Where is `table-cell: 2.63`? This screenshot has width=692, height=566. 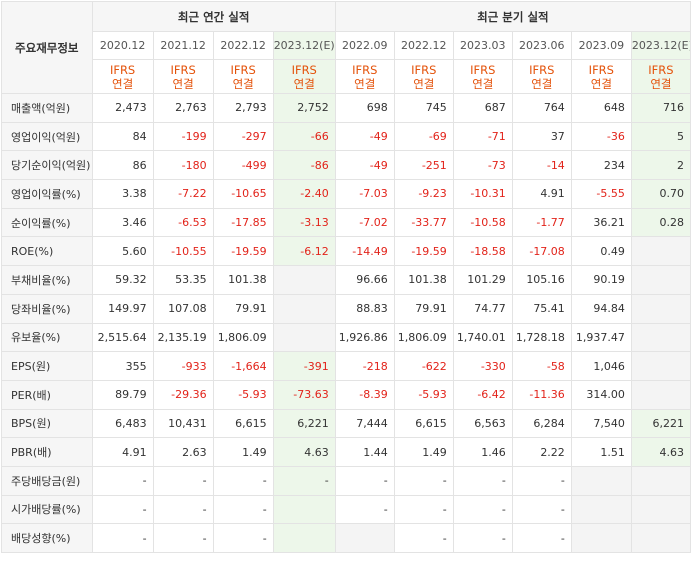
table-cell: 2.63 is located at coordinates (183, 452).